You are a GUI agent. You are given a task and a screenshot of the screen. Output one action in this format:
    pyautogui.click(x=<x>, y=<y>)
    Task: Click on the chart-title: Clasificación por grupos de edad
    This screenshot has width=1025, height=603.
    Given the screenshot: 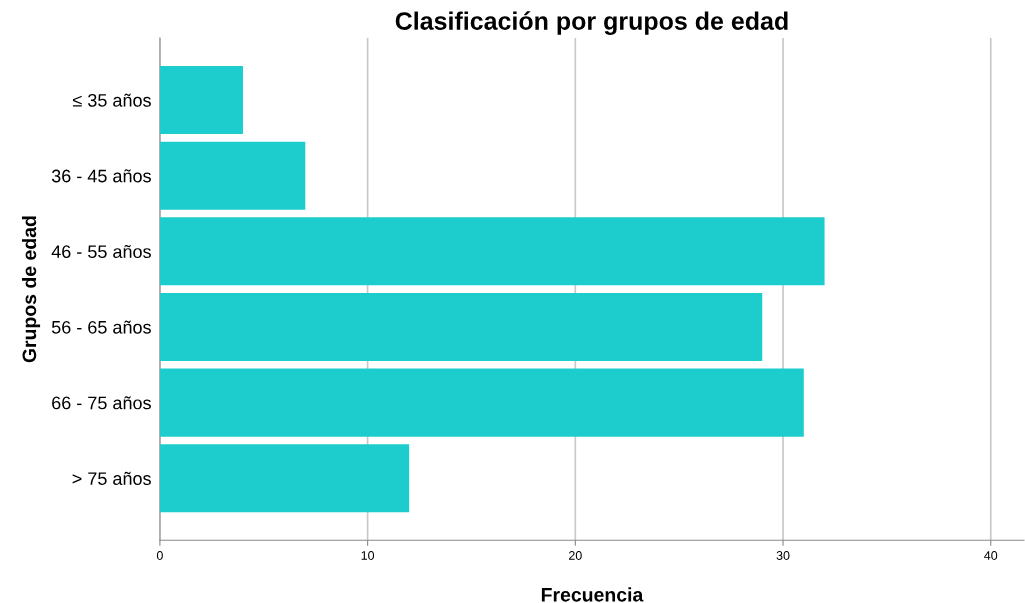 What is the action you would take?
    pyautogui.click(x=591, y=23)
    